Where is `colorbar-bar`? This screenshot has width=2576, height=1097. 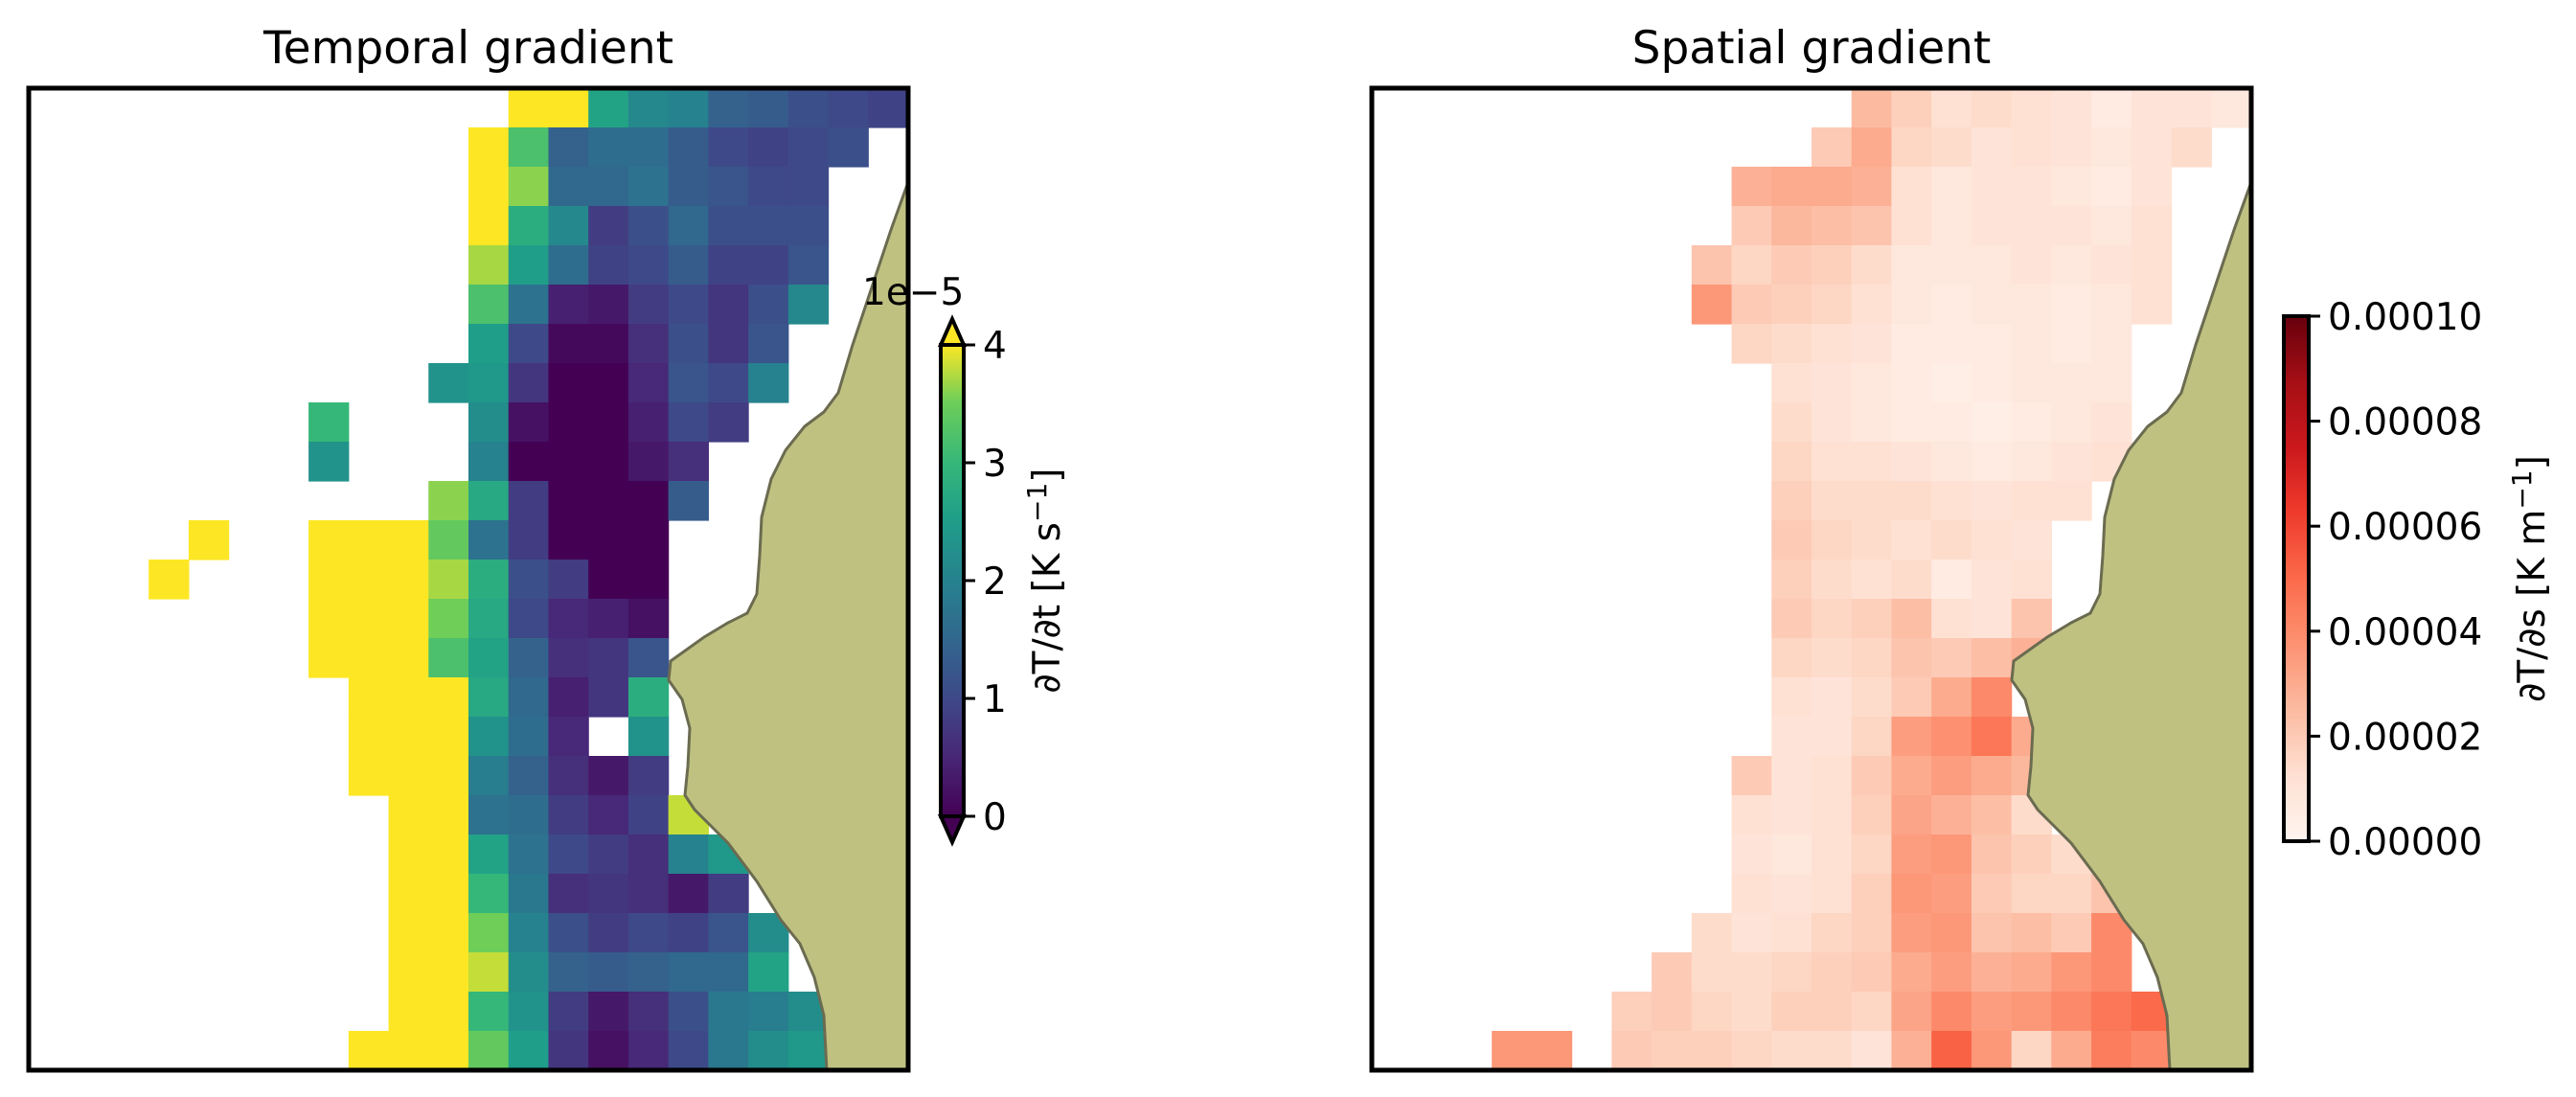
colorbar-bar is located at coordinates (2297, 578).